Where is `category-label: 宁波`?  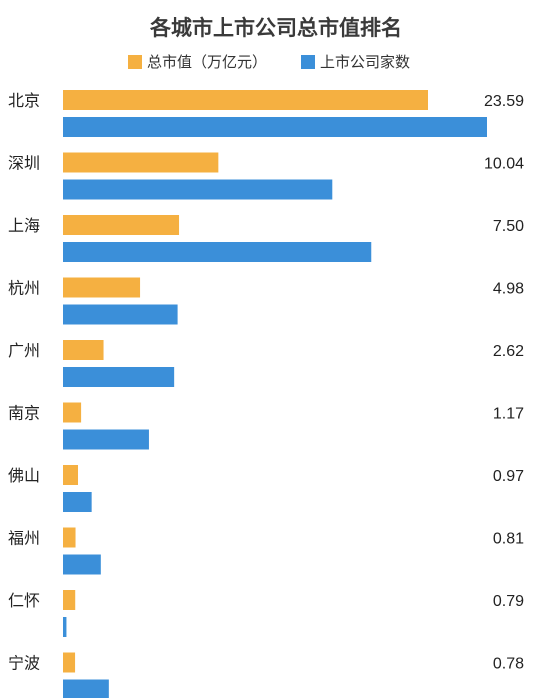 category-label: 宁波 is located at coordinates (24, 663).